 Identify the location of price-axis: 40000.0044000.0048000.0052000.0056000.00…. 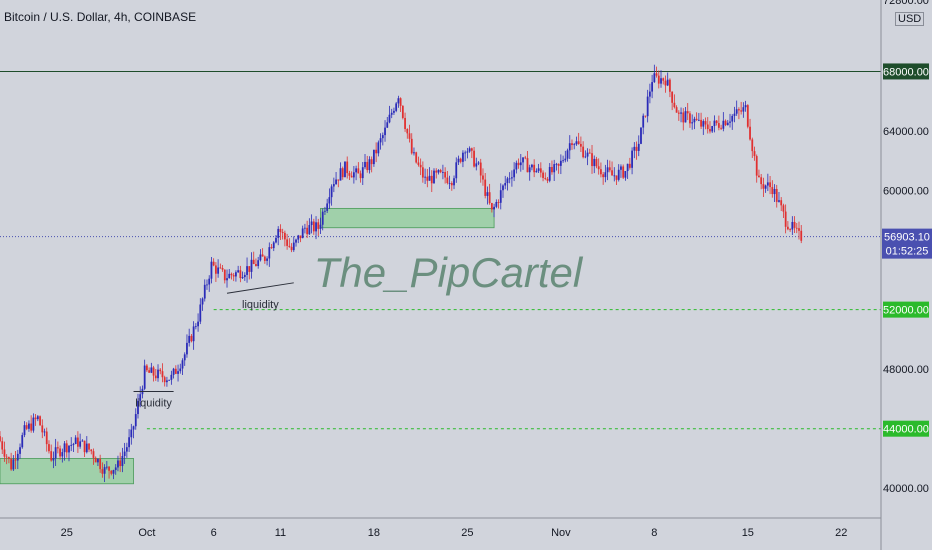
(906, 247).